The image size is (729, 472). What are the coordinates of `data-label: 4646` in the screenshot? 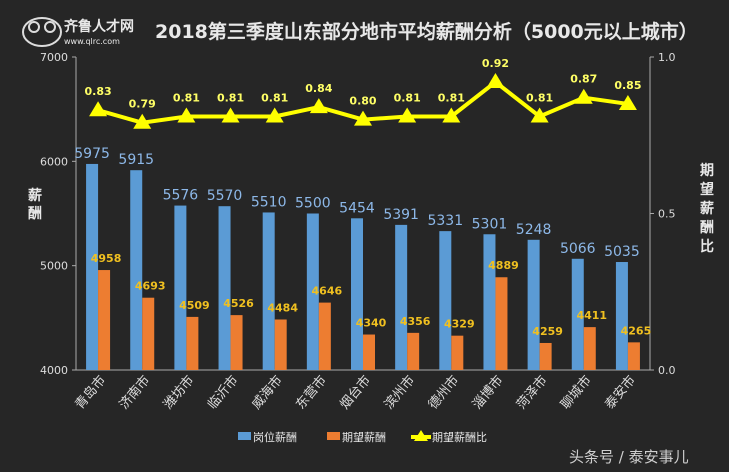 It's located at (327, 291).